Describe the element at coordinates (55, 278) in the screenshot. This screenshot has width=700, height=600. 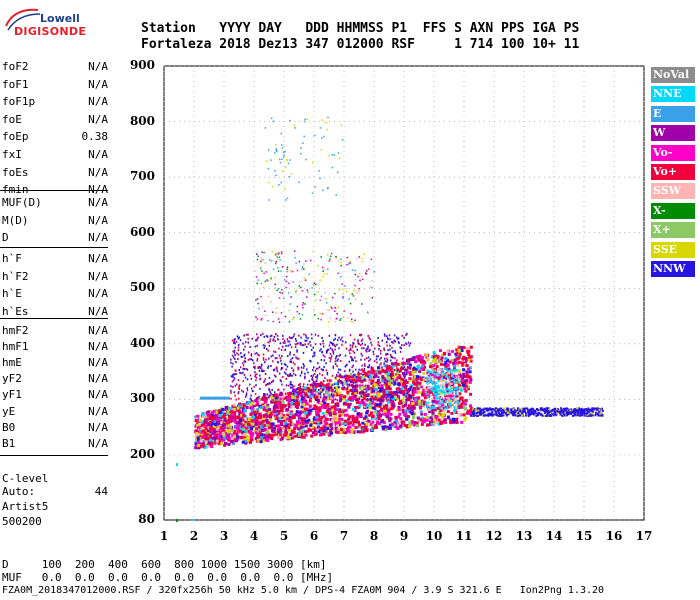
I see `param-row-hf2: h`F2 N/A` at that location.